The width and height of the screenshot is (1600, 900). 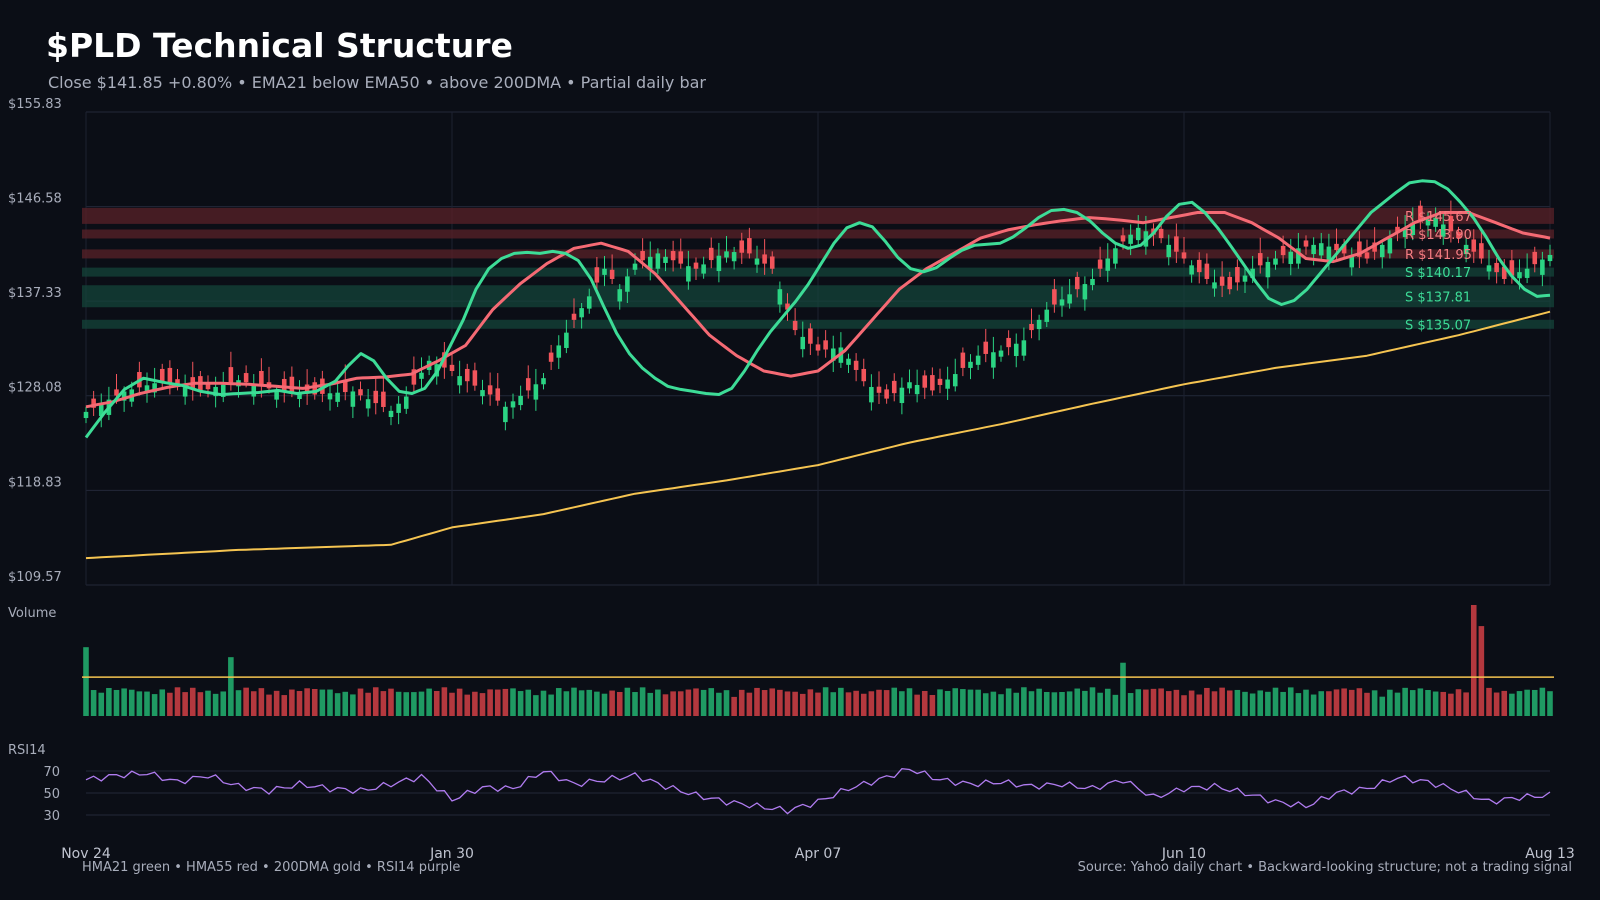 I want to click on support-label: S $140.17, so click(x=1438, y=273).